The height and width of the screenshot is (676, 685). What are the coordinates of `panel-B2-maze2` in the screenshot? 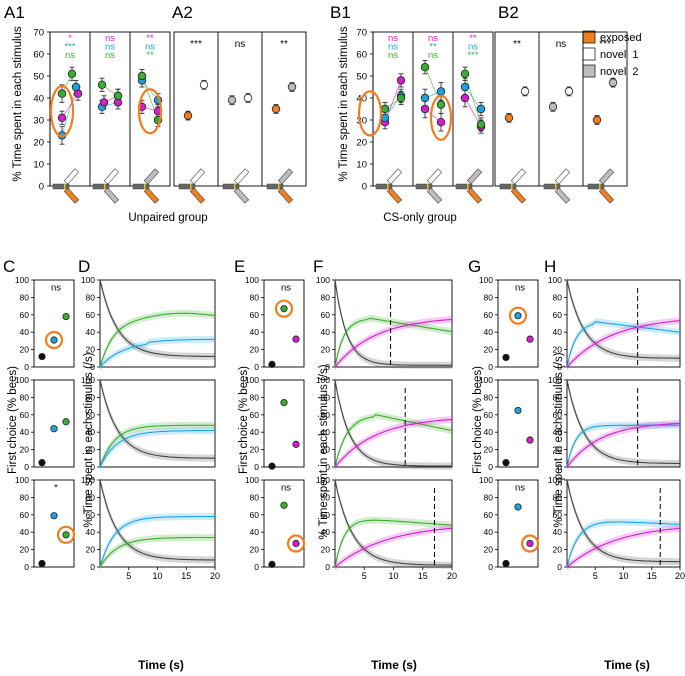 It's located at (601, 186).